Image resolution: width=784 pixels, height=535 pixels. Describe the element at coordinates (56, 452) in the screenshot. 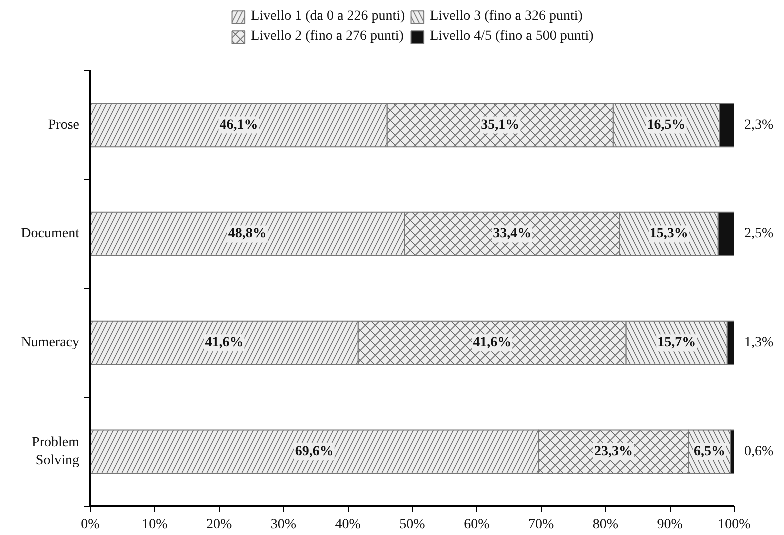

I see `y-tick-label: Problem Solving` at that location.